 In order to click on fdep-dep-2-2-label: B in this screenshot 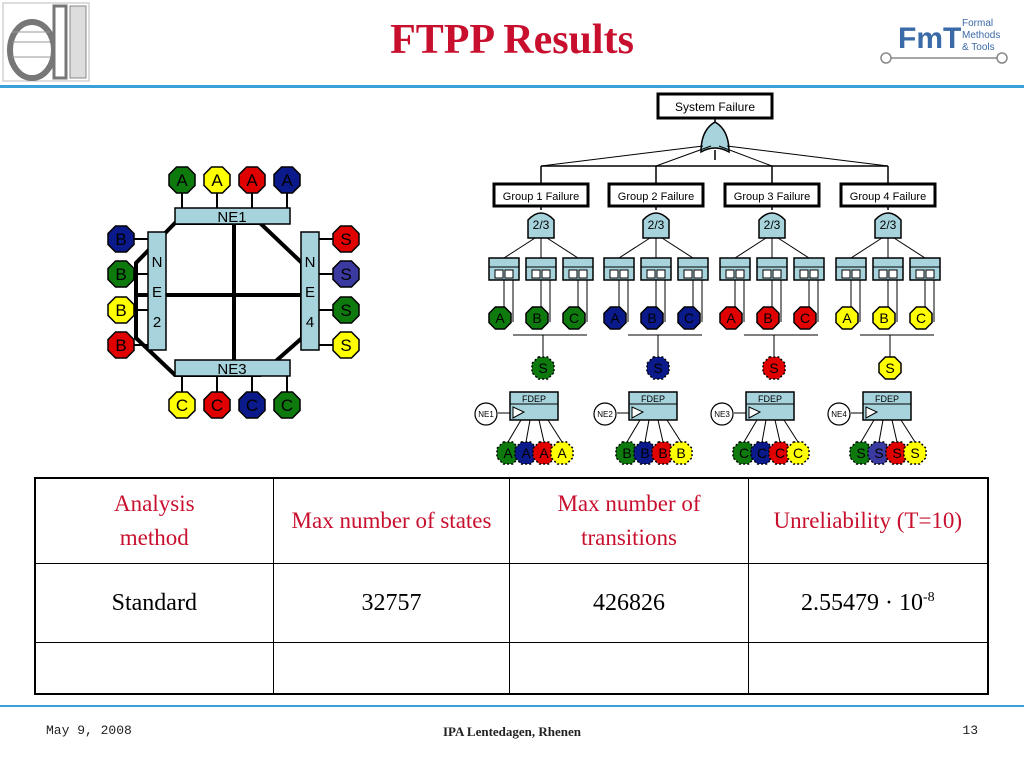, I will do `click(644, 453)`.